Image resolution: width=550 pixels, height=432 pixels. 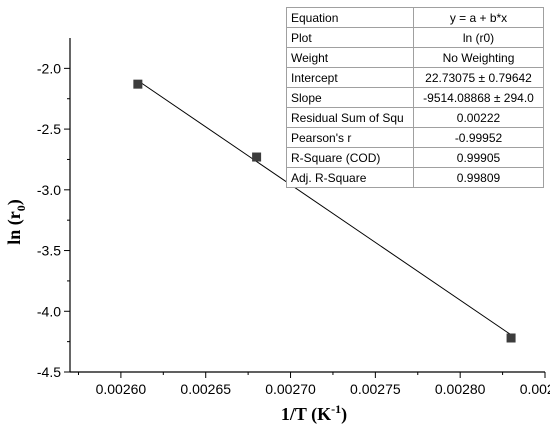 What do you see at coordinates (350, 157) in the screenshot?
I see `fit-table-key: R-Square (COD)` at bounding box center [350, 157].